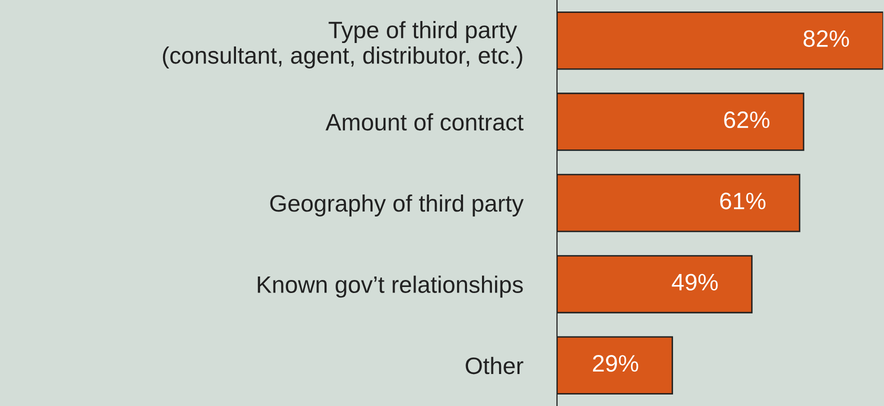  Describe the element at coordinates (747, 119) in the screenshot. I see `data-label: 62%` at that location.